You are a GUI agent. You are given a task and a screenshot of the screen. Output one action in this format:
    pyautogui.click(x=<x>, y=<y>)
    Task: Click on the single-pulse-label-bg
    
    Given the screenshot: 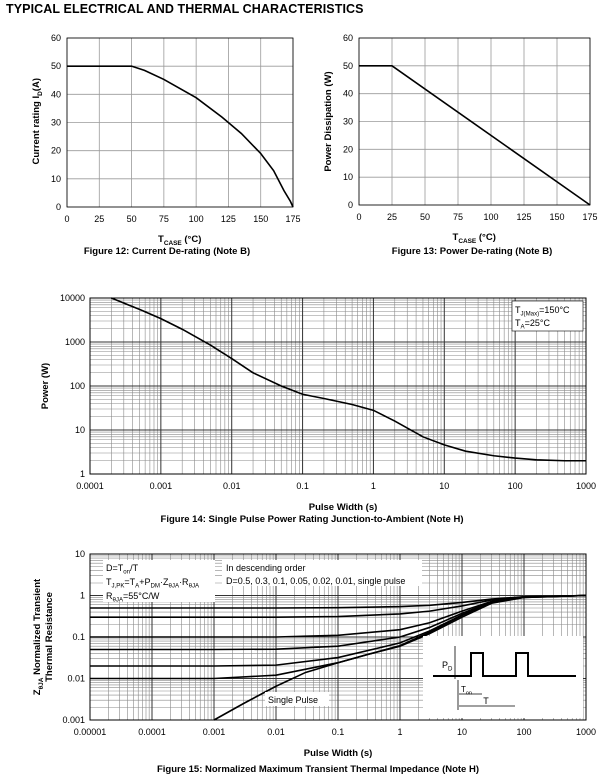 What is the action you would take?
    pyautogui.click(x=297, y=699)
    